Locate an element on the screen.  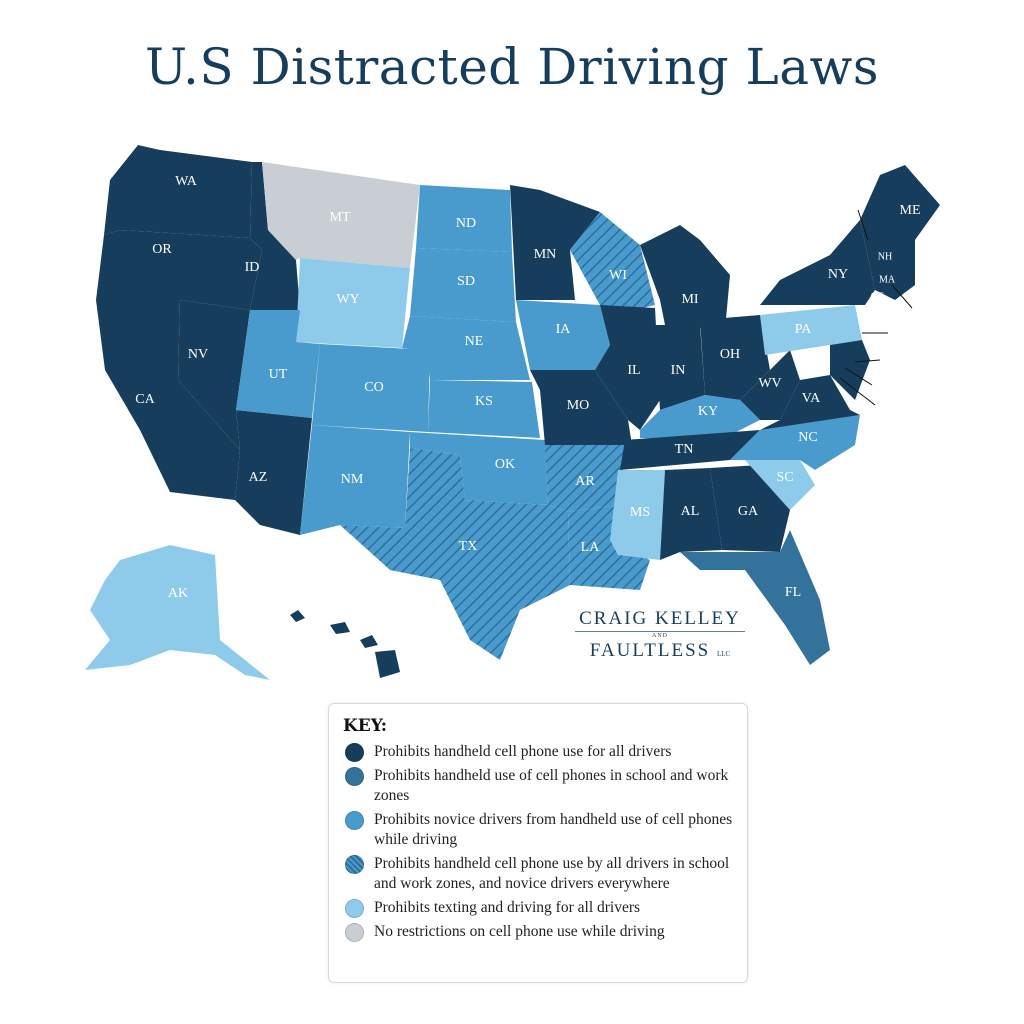
state-wy is located at coordinates (353, 303).